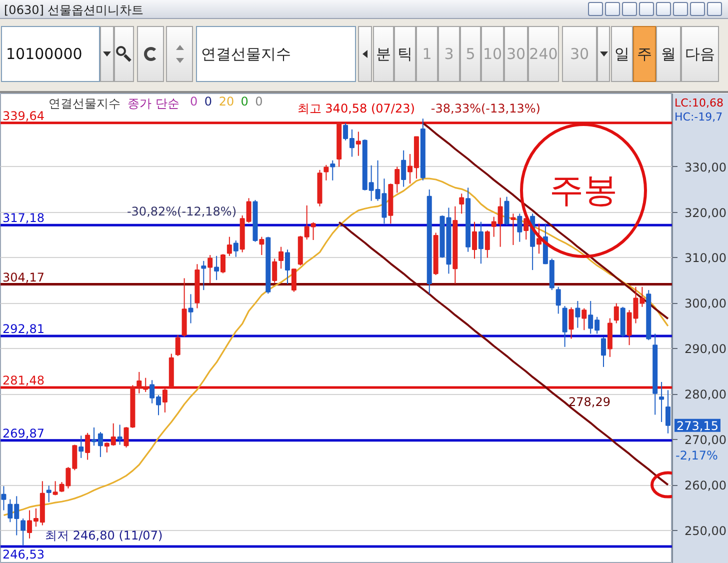 The width and height of the screenshot is (728, 563). Describe the element at coordinates (23, 433) in the screenshot. I see `ref-line-label: 269,87` at that location.